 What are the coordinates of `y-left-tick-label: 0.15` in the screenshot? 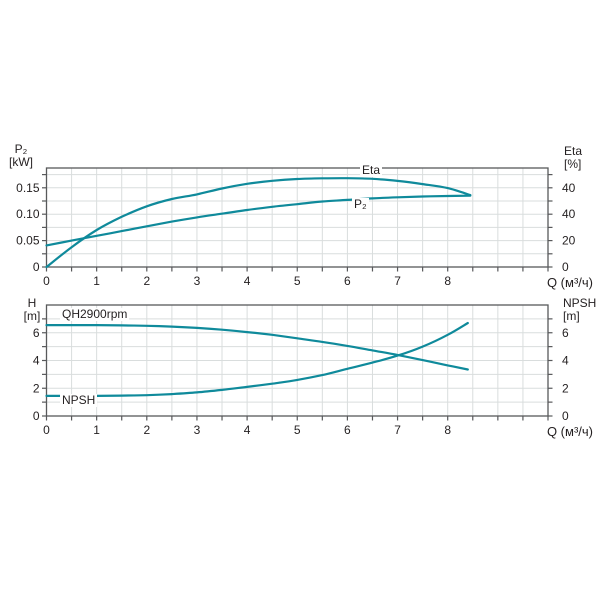 It's located at (28, 188).